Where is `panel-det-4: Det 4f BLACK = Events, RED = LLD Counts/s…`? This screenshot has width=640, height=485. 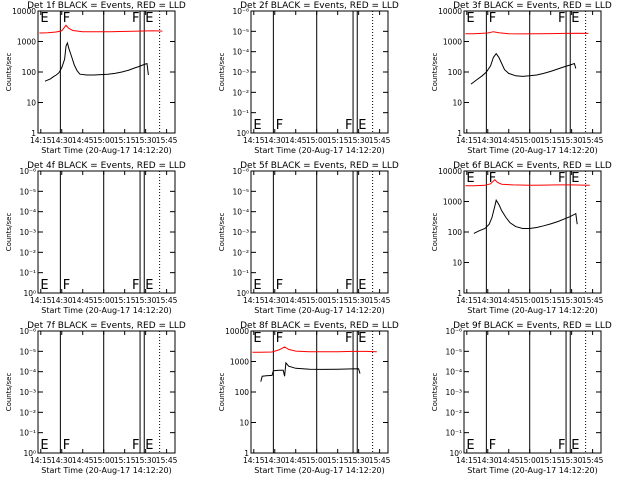
panel-det-4: Det 4f BLACK = Events, RED = LLD Counts/s… is located at coordinates (95, 238).